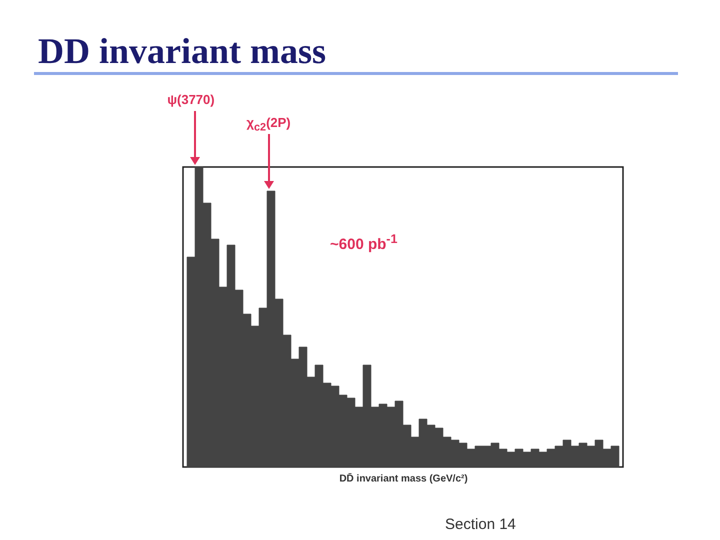  Describe the element at coordinates (364, 242) in the screenshot. I see `annotation: ~600 pb$^{-1}$` at that location.